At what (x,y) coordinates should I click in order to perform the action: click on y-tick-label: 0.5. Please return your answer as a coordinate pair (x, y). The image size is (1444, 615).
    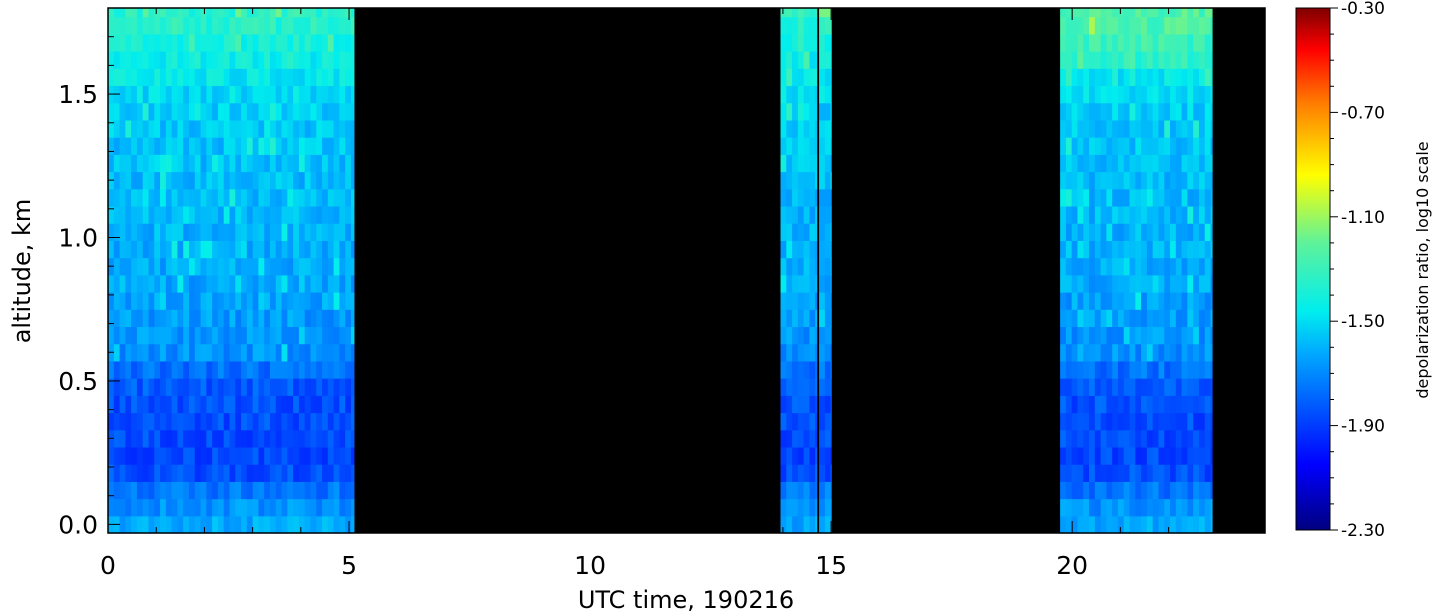
    Looking at the image, I should click on (78, 381).